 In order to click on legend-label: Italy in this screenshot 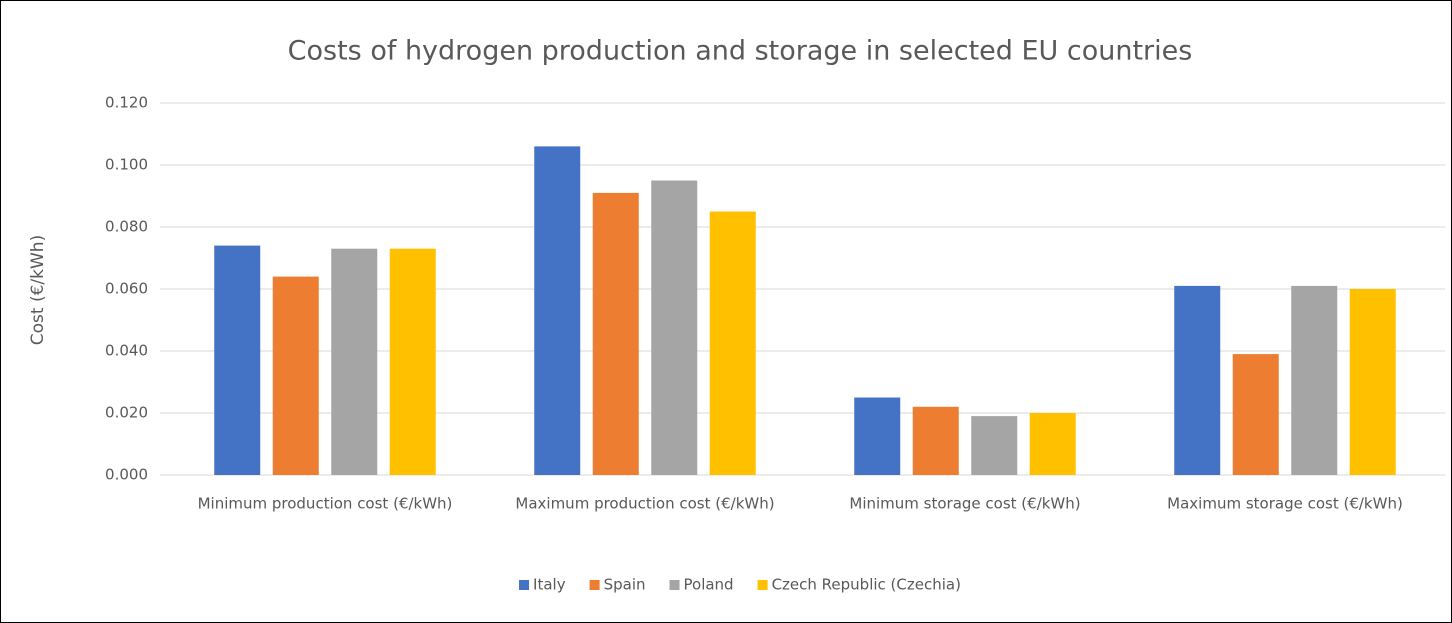, I will do `click(549, 585)`.